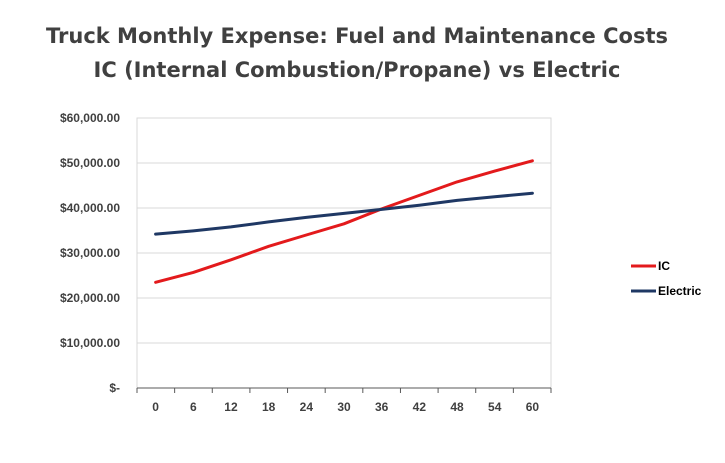 The width and height of the screenshot is (725, 463). What do you see at coordinates (382, 407) in the screenshot?
I see `x-tick-label-6: 36` at bounding box center [382, 407].